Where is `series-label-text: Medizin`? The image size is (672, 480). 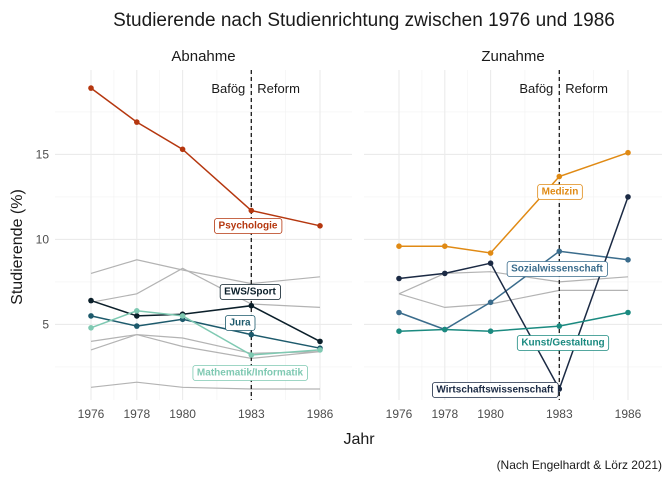 series-label-text: Medizin is located at coordinates (560, 192).